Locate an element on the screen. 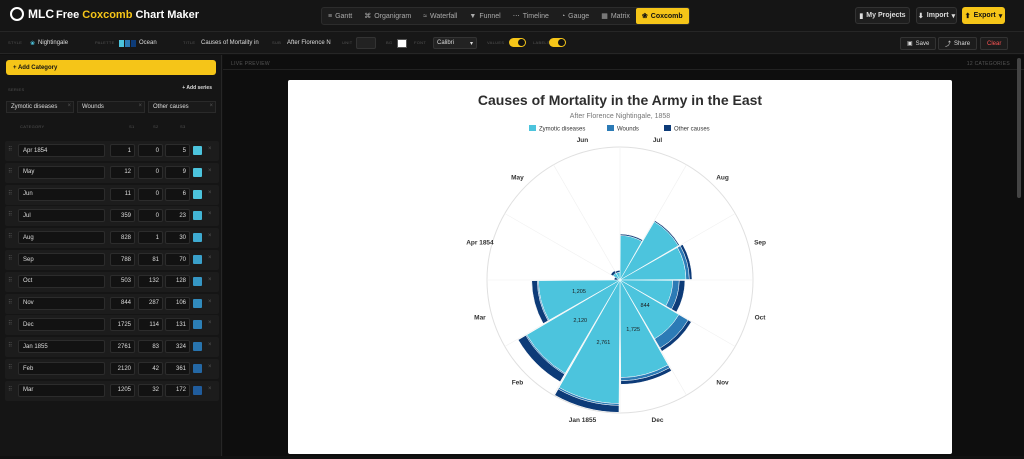 The image size is (1024, 459). s2-input: 114 is located at coordinates (150, 325).